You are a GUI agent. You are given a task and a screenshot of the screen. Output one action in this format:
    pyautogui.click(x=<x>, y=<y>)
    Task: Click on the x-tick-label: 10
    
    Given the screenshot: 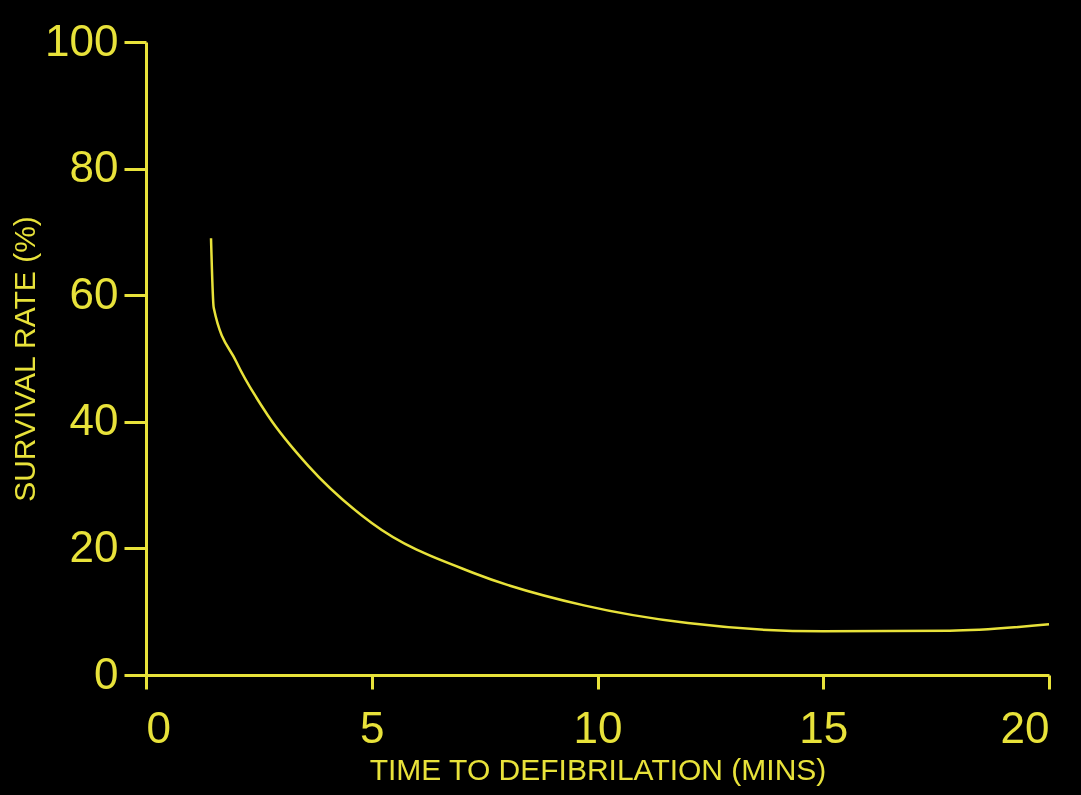 What is the action you would take?
    pyautogui.click(x=598, y=727)
    